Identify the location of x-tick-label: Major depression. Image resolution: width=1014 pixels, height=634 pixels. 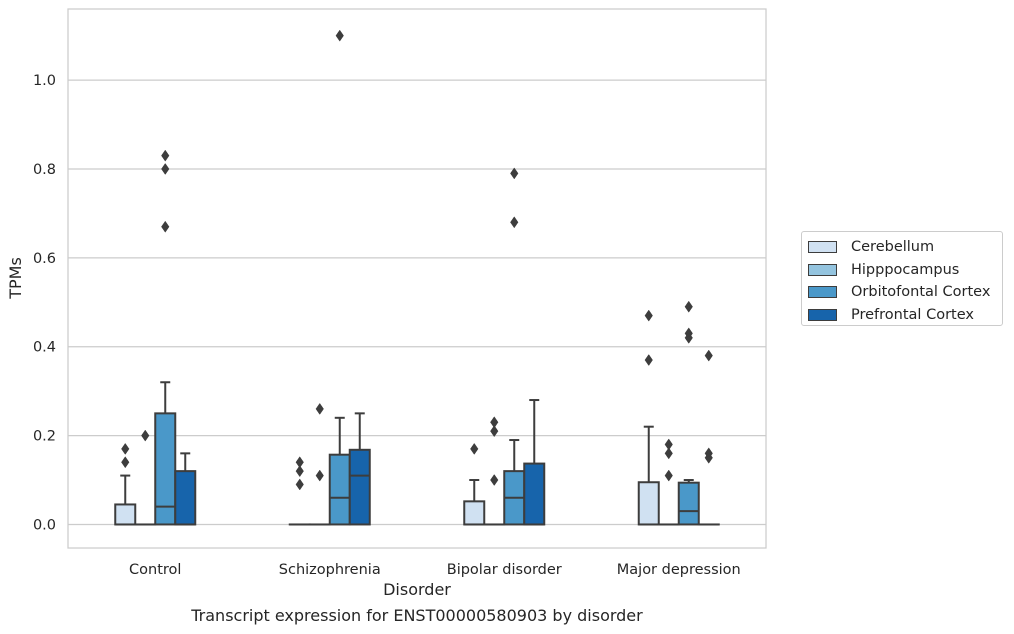
(679, 570).